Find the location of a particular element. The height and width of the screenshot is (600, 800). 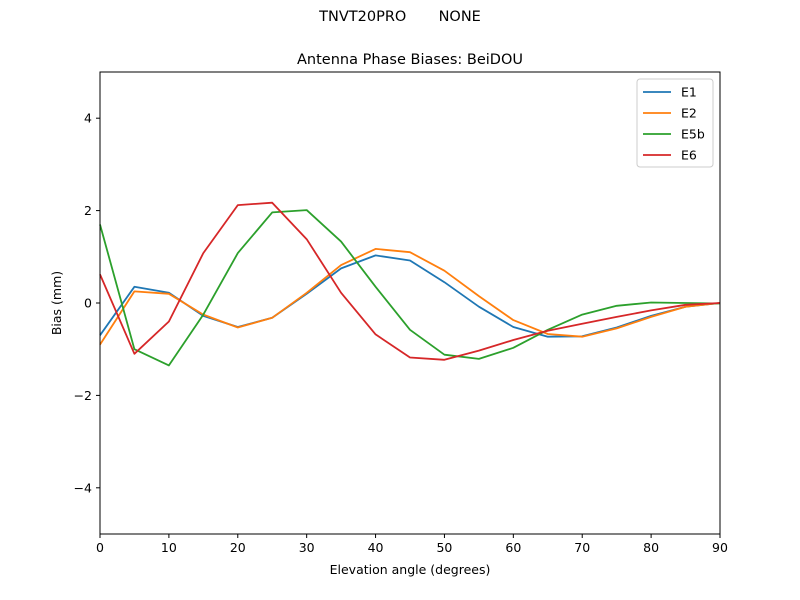

y-tick-label: 2 is located at coordinates (88, 210).